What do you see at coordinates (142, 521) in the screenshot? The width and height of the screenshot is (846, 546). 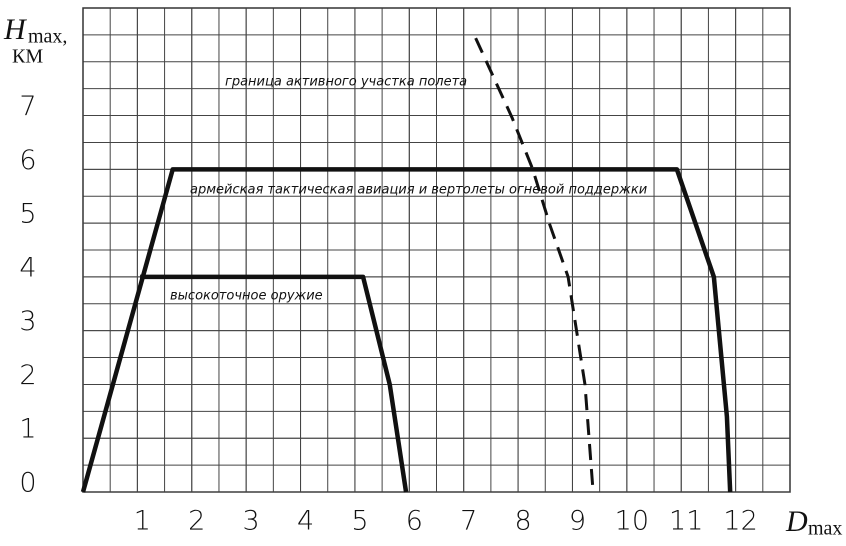 I see `x-tick-label: 1` at bounding box center [142, 521].